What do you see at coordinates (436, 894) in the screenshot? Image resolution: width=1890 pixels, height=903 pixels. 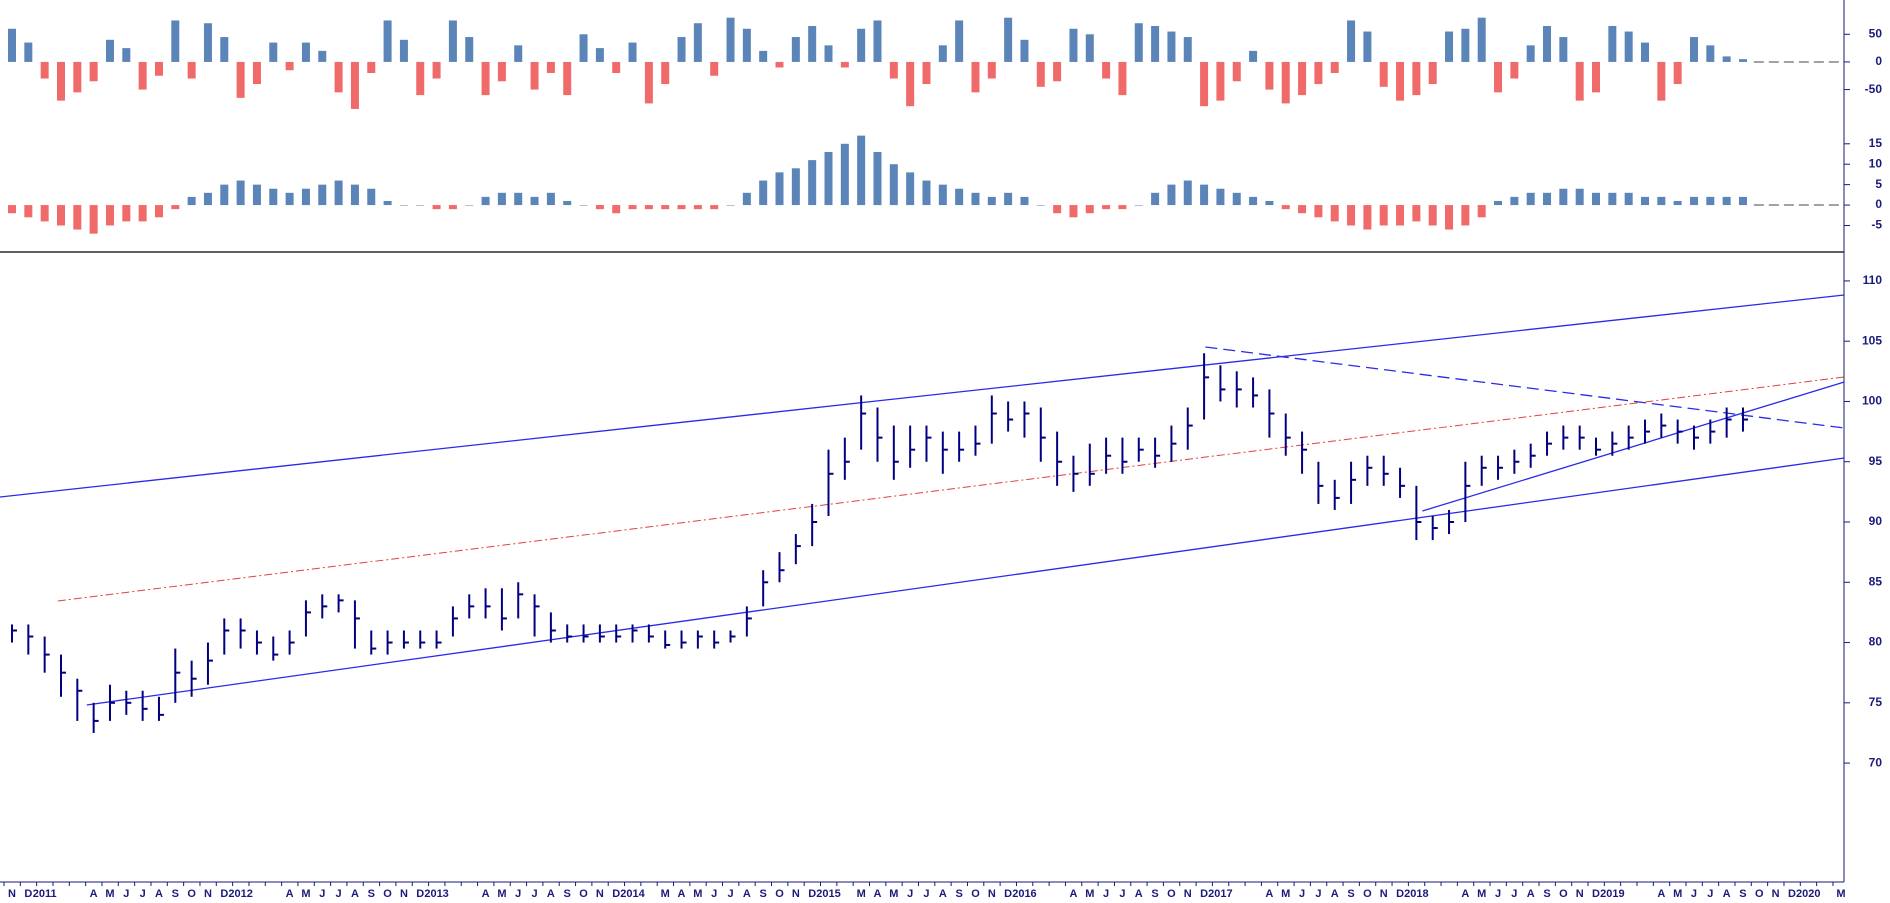 I see `x-tick-label: 2013` at bounding box center [436, 894].